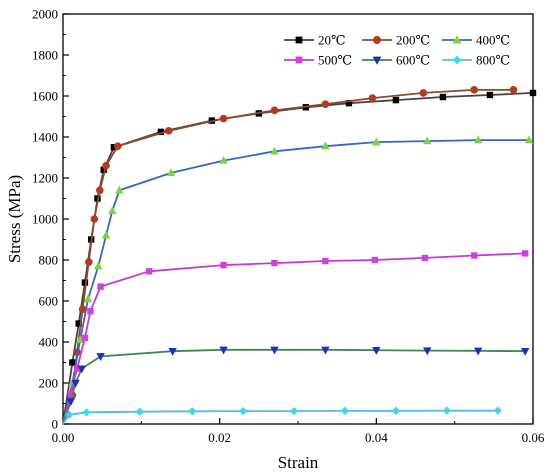 This screenshot has width=550, height=476. I want to click on legend-item: 200℃, so click(396, 40).